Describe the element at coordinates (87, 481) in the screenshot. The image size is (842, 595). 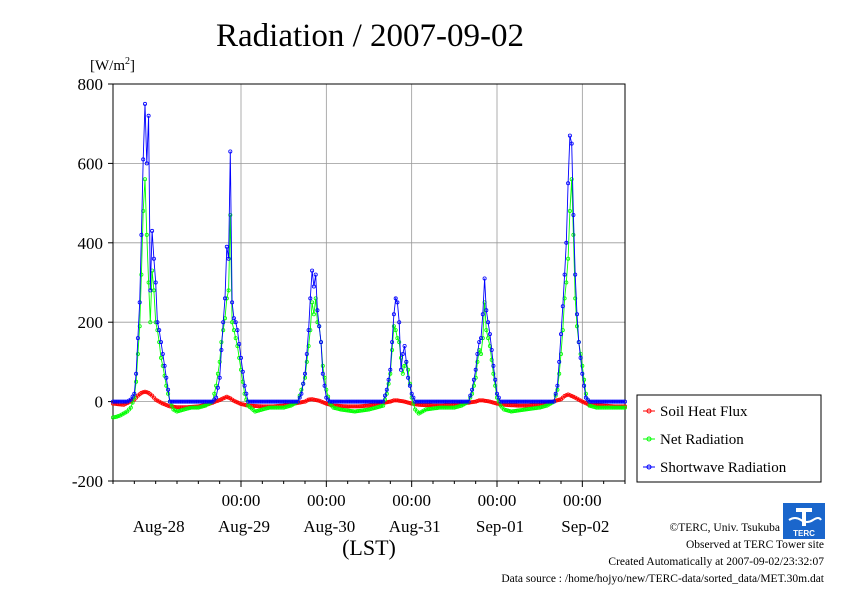
I see `y-tick-label: -200` at that location.